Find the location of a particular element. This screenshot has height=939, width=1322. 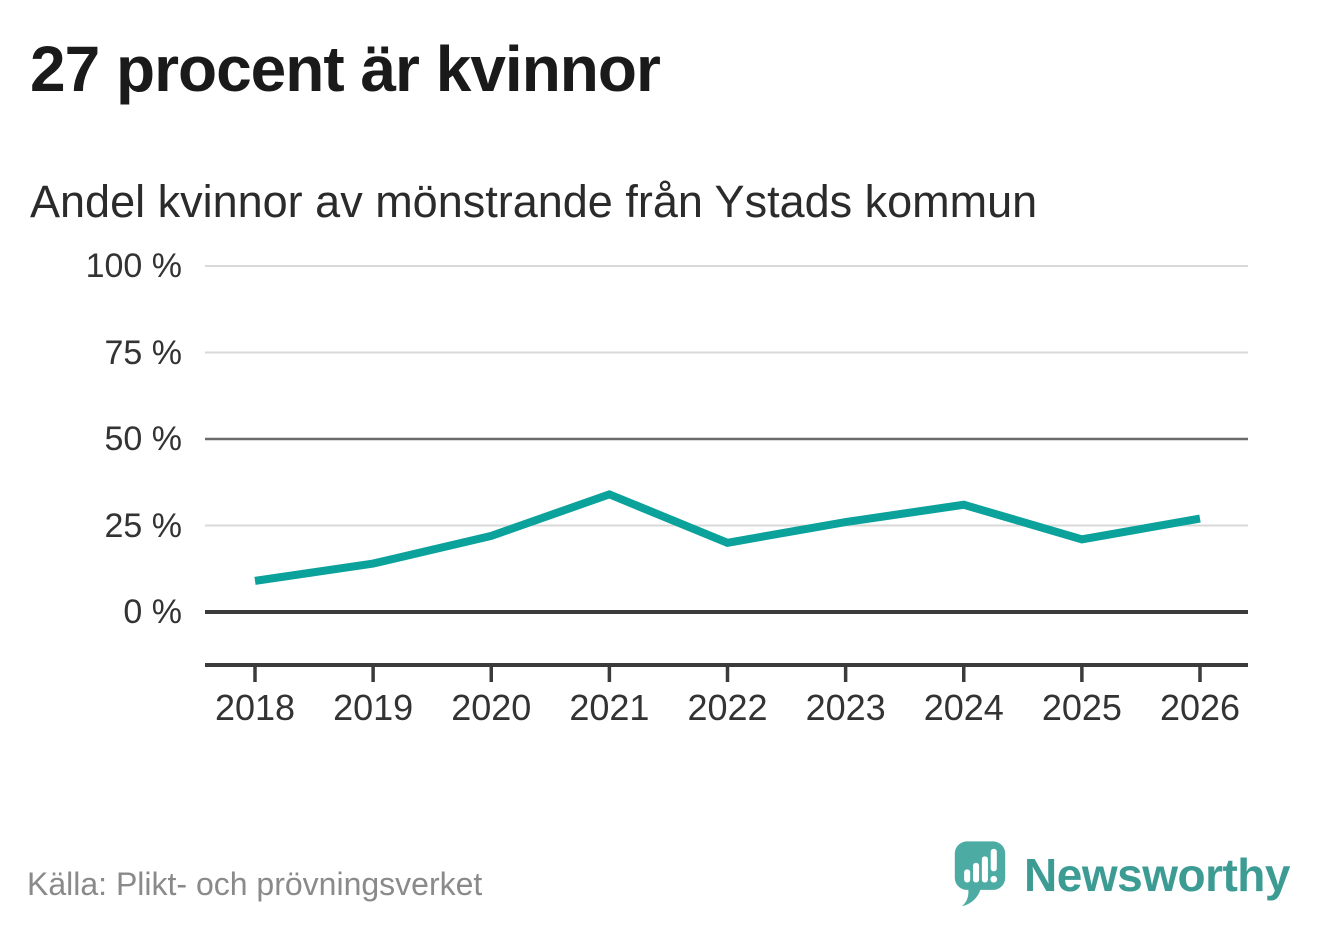

x-axis-label-2024: 2024 is located at coordinates (963, 707).